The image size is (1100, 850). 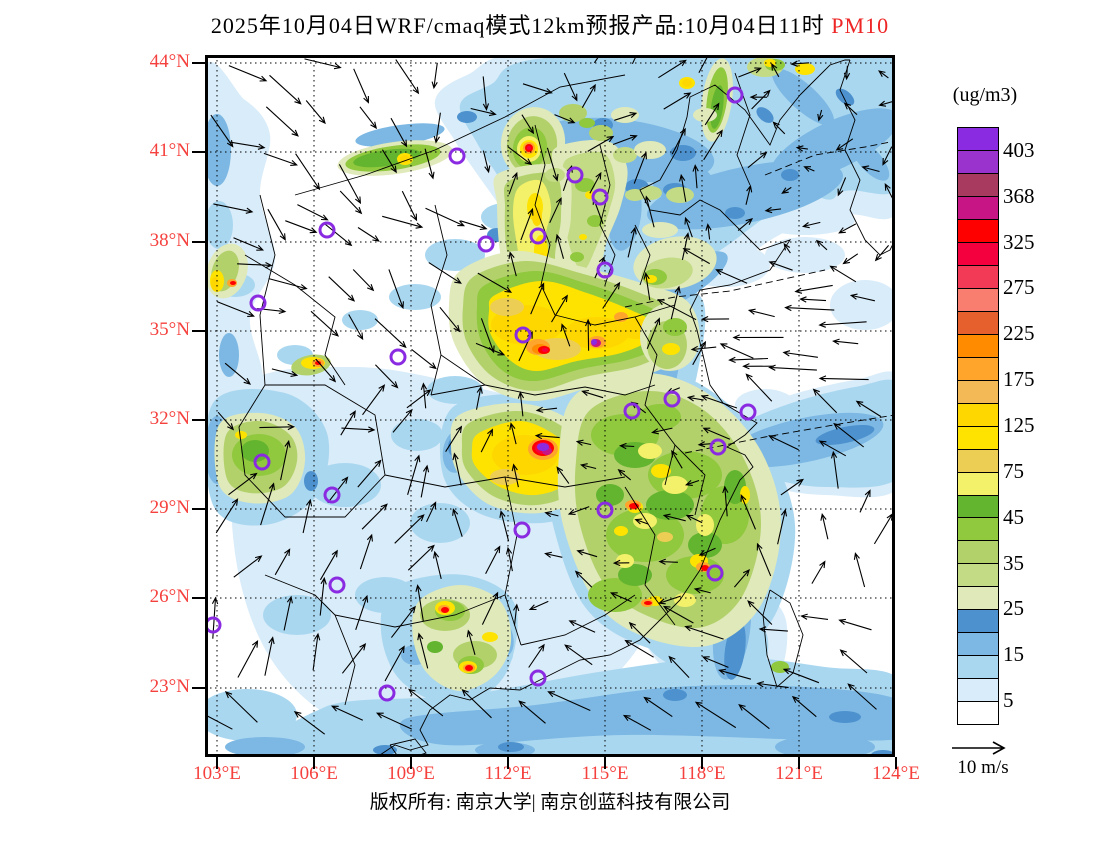 I want to click on lon-axis-label: 121°E, so click(x=799, y=773).